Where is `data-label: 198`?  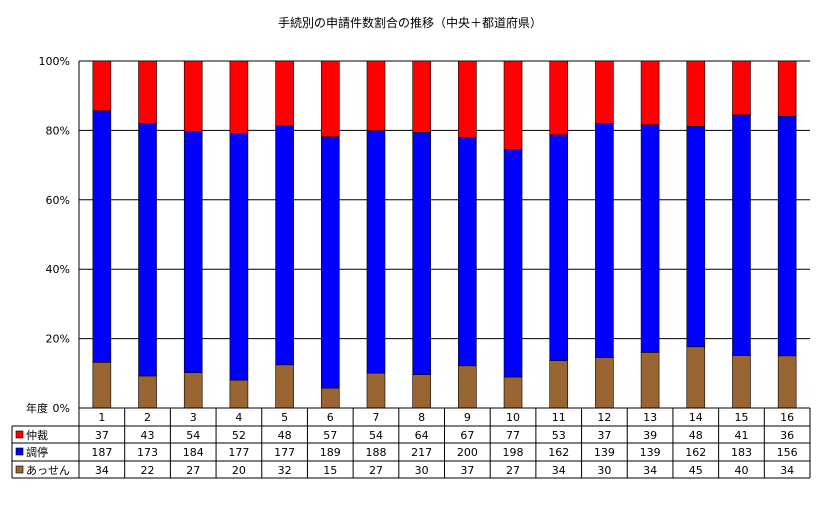 data-label: 198 is located at coordinates (513, 452).